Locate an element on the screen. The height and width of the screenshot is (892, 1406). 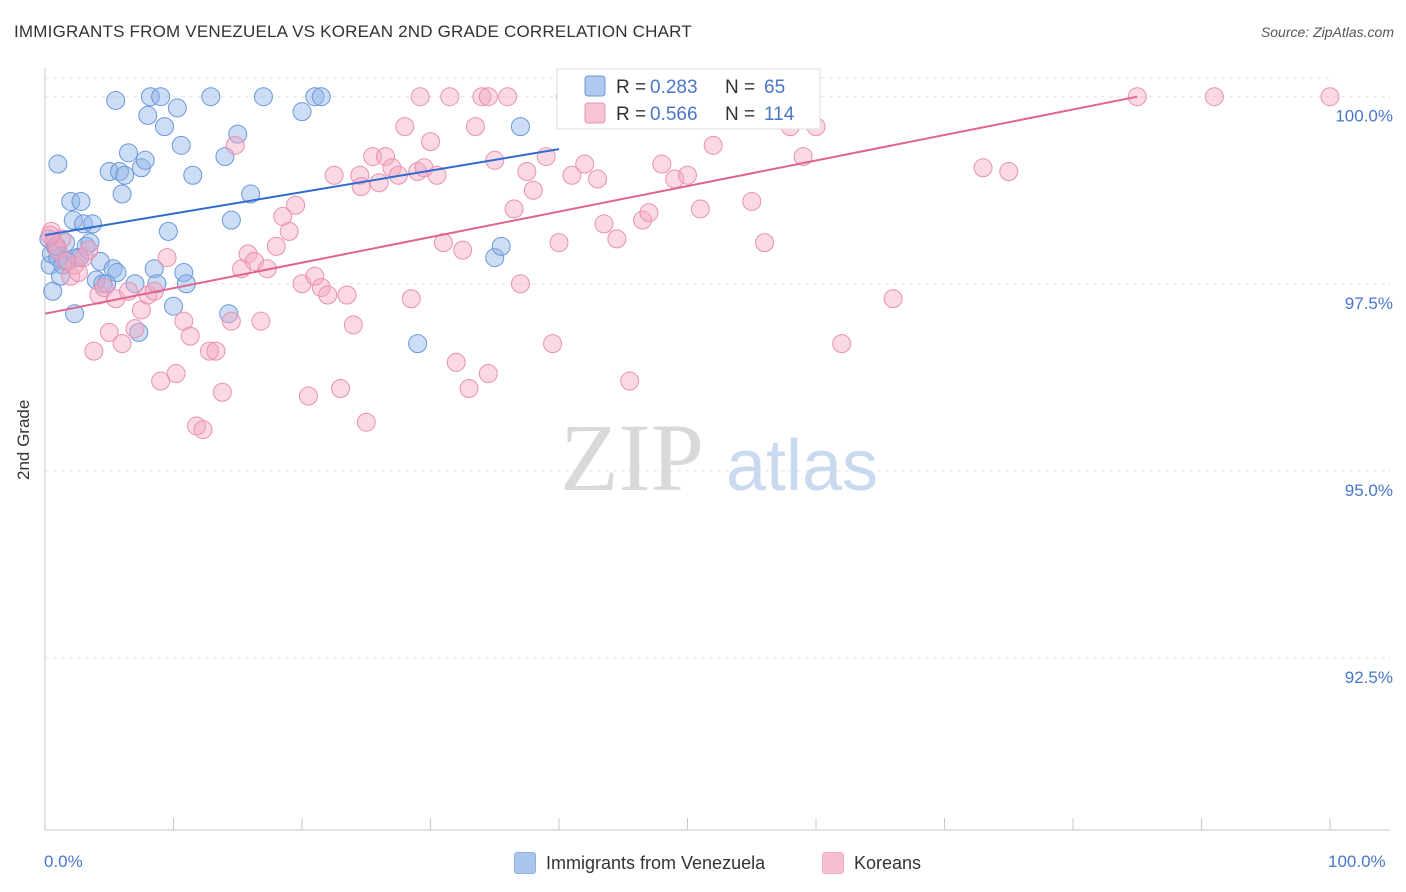
x-axis-max-label: 100.0% is located at coordinates (1357, 861).